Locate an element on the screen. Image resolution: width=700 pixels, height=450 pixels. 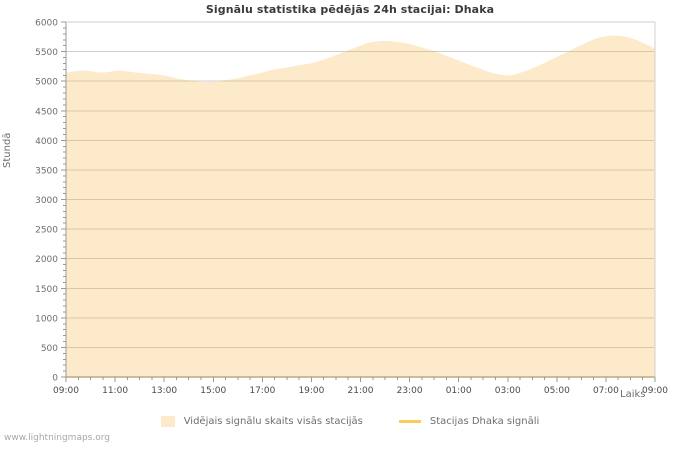
x-tick-label: 21:00 is located at coordinates (361, 391).